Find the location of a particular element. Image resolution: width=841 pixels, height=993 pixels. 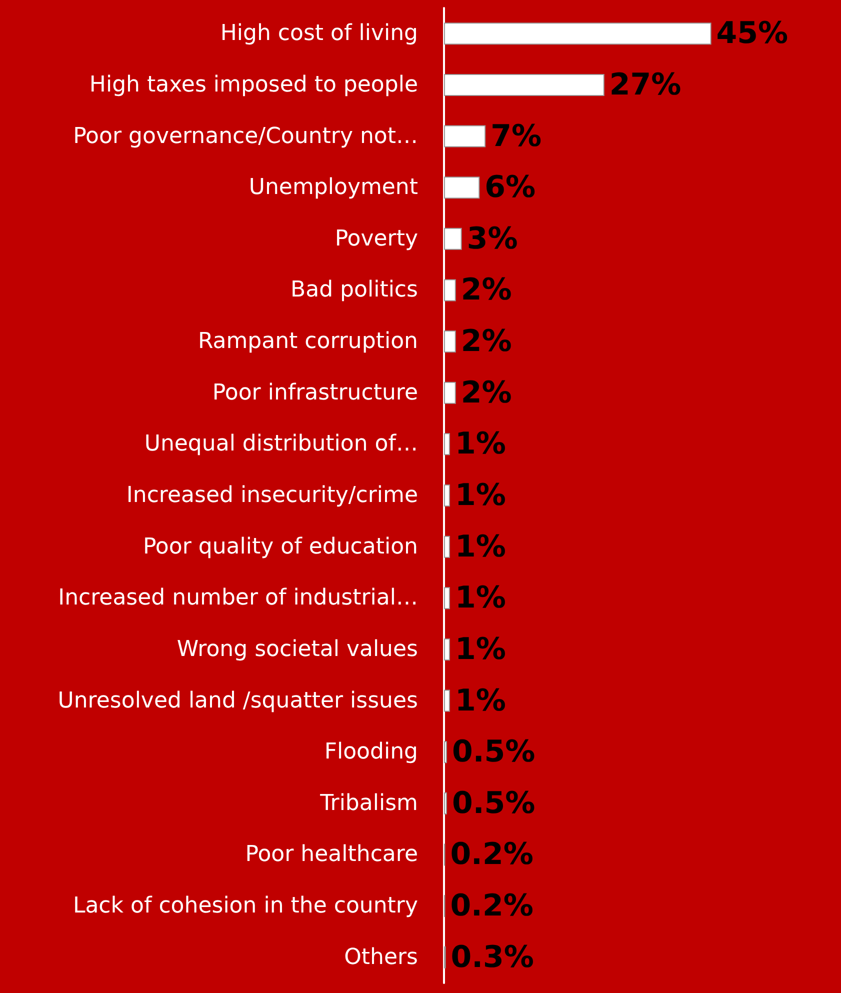

y-tick-label: Unemployment is located at coordinates (333, 187).